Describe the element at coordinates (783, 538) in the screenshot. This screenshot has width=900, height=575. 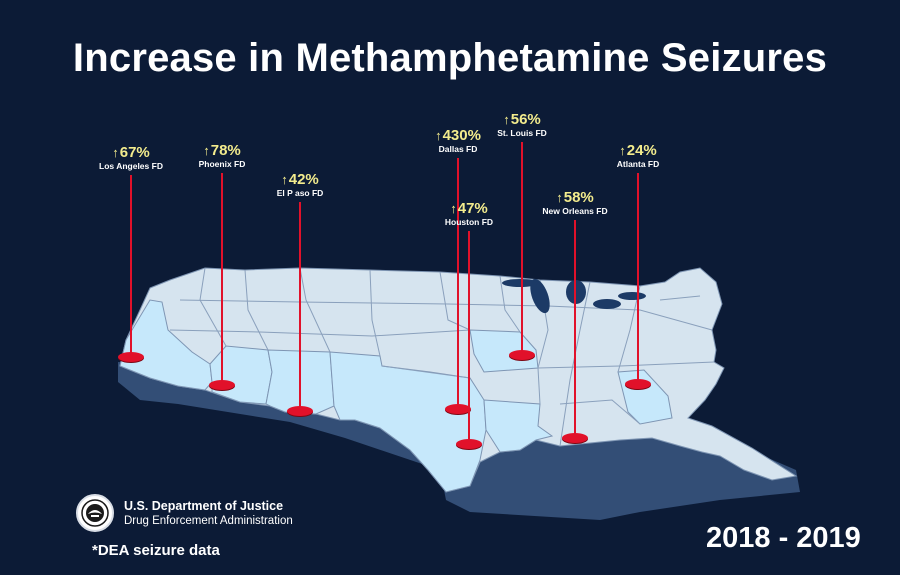
I see `year-range: 2018 - 2019` at that location.